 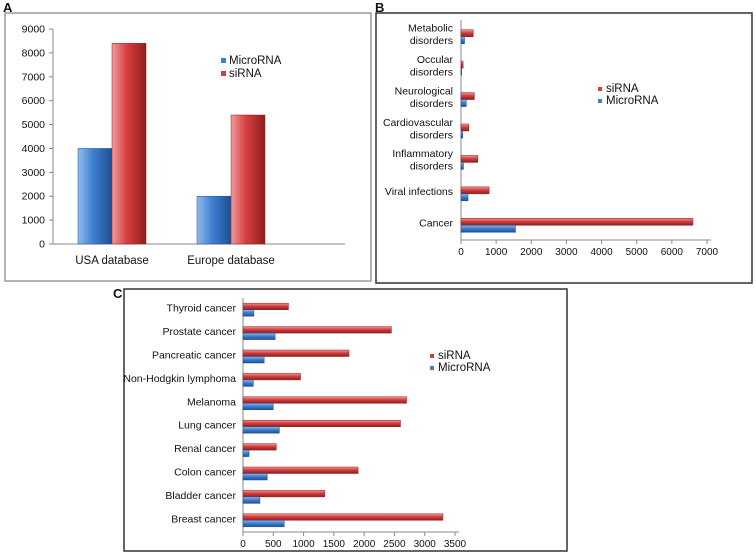 What do you see at coordinates (394, 544) in the screenshot?
I see `x-tick-label: 2500` at bounding box center [394, 544].